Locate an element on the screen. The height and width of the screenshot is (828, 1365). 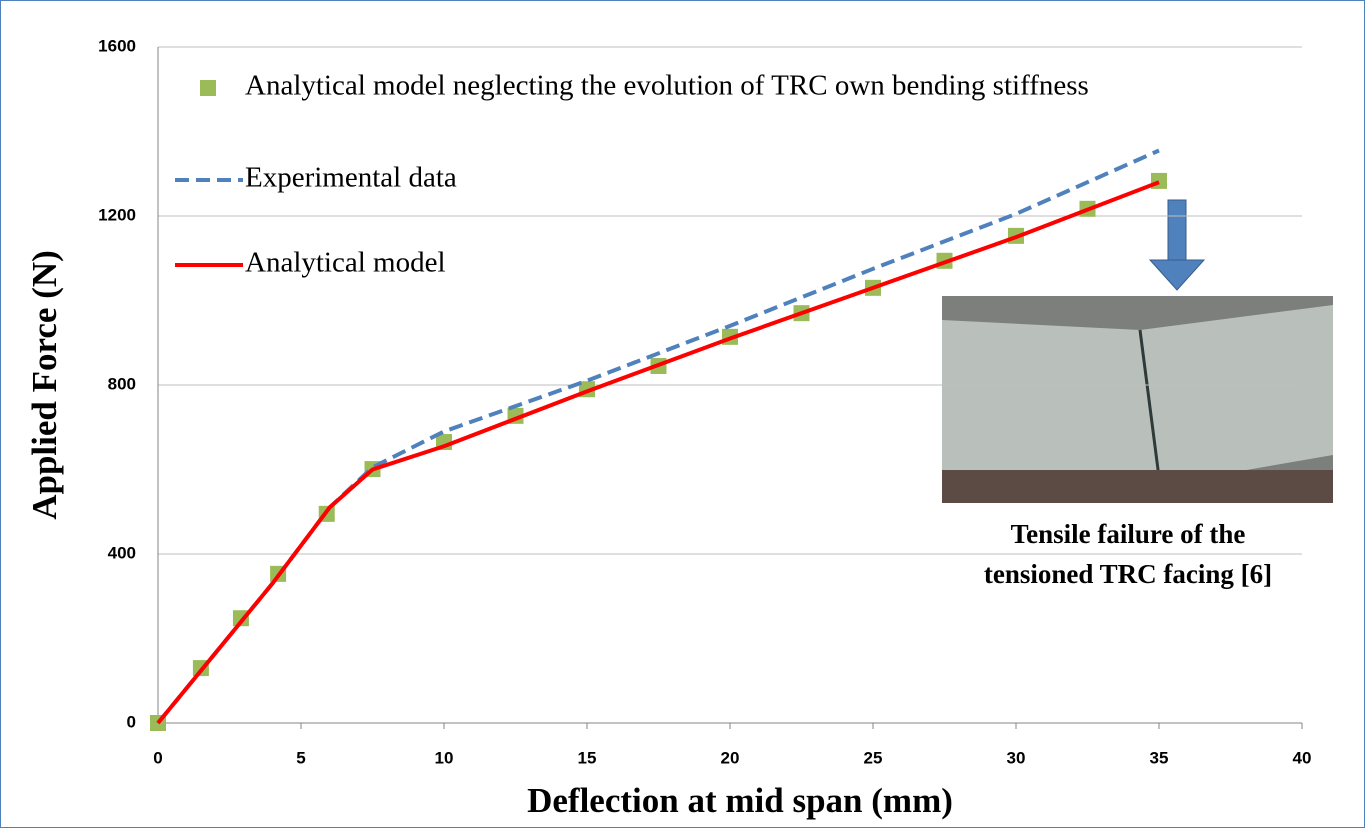
legend-label: Experimental data is located at coordinates (351, 178).